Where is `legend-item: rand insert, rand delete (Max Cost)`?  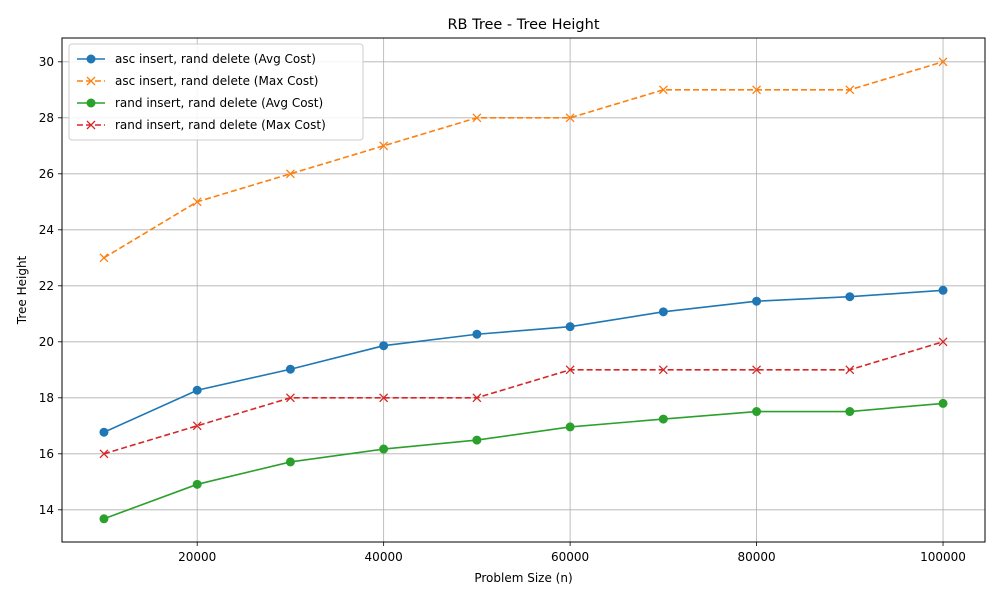
legend-item: rand insert, rand delete (Max Cost) is located at coordinates (201, 125).